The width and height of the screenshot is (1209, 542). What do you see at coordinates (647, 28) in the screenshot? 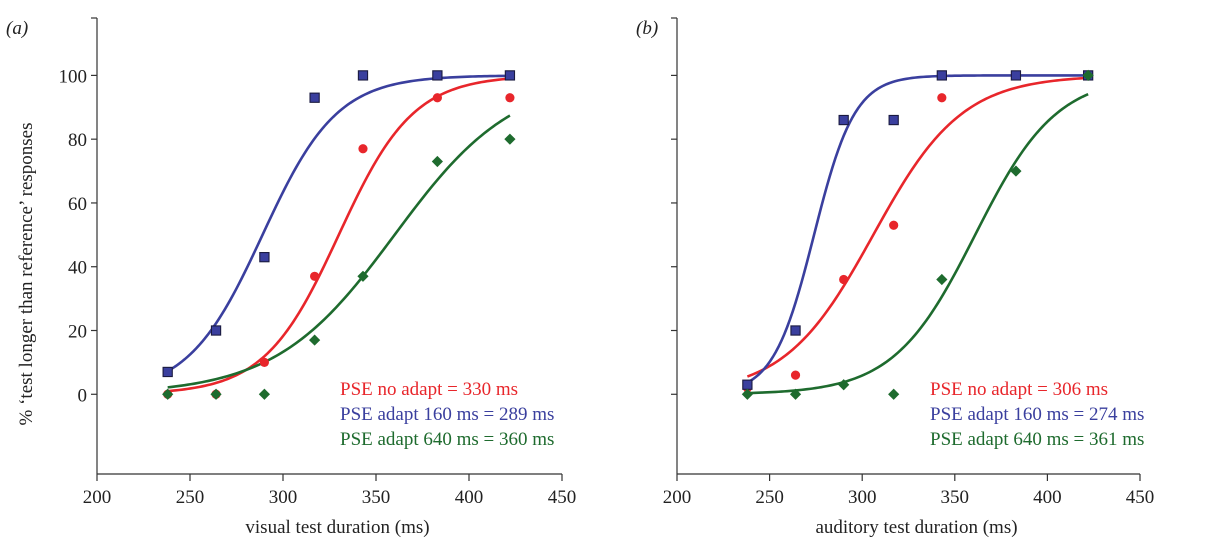
I see `panel-label: (b)` at bounding box center [647, 28].